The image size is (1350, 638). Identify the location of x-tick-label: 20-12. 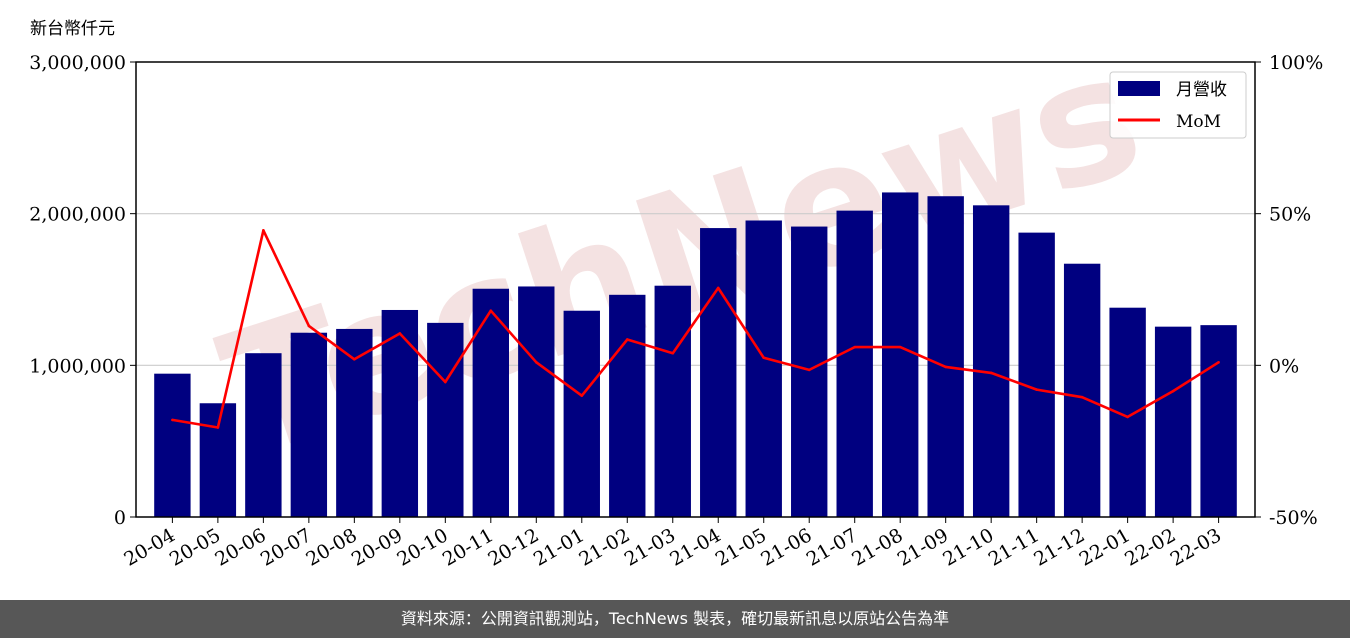
(513, 547).